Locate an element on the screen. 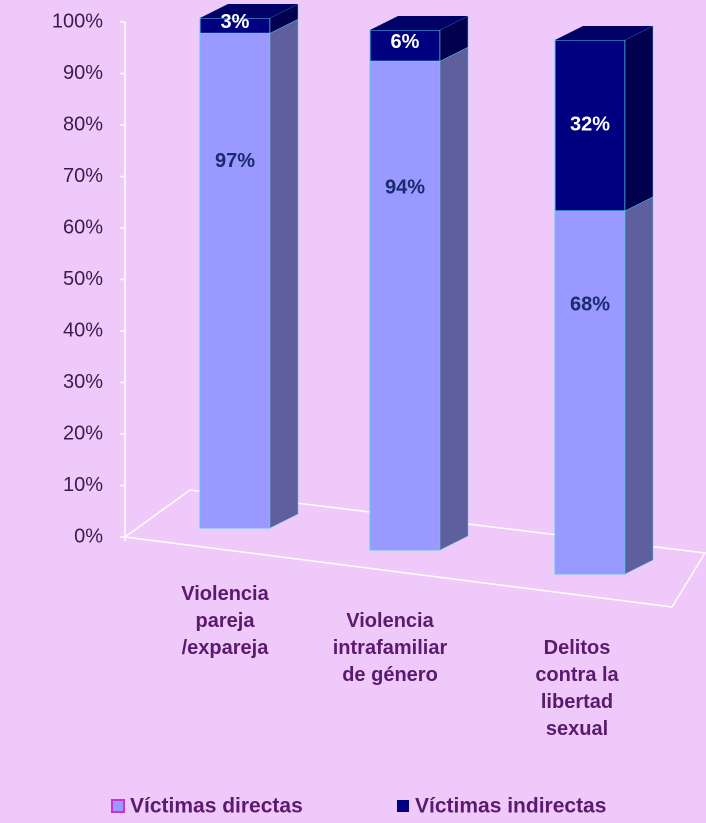  y-tick-label: 70% is located at coordinates (83, 176).